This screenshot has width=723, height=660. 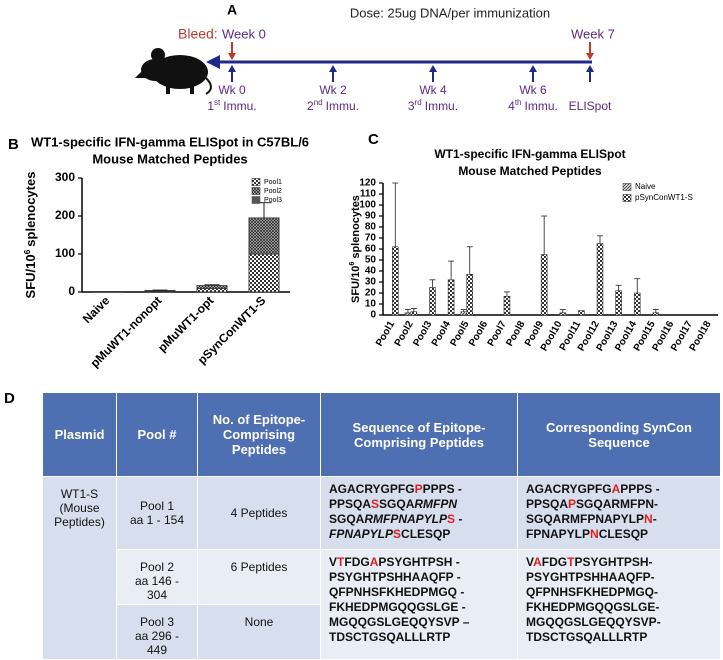 I want to click on sequence-line: FKHEDPMGQQGSLGE-, so click(x=619, y=607).